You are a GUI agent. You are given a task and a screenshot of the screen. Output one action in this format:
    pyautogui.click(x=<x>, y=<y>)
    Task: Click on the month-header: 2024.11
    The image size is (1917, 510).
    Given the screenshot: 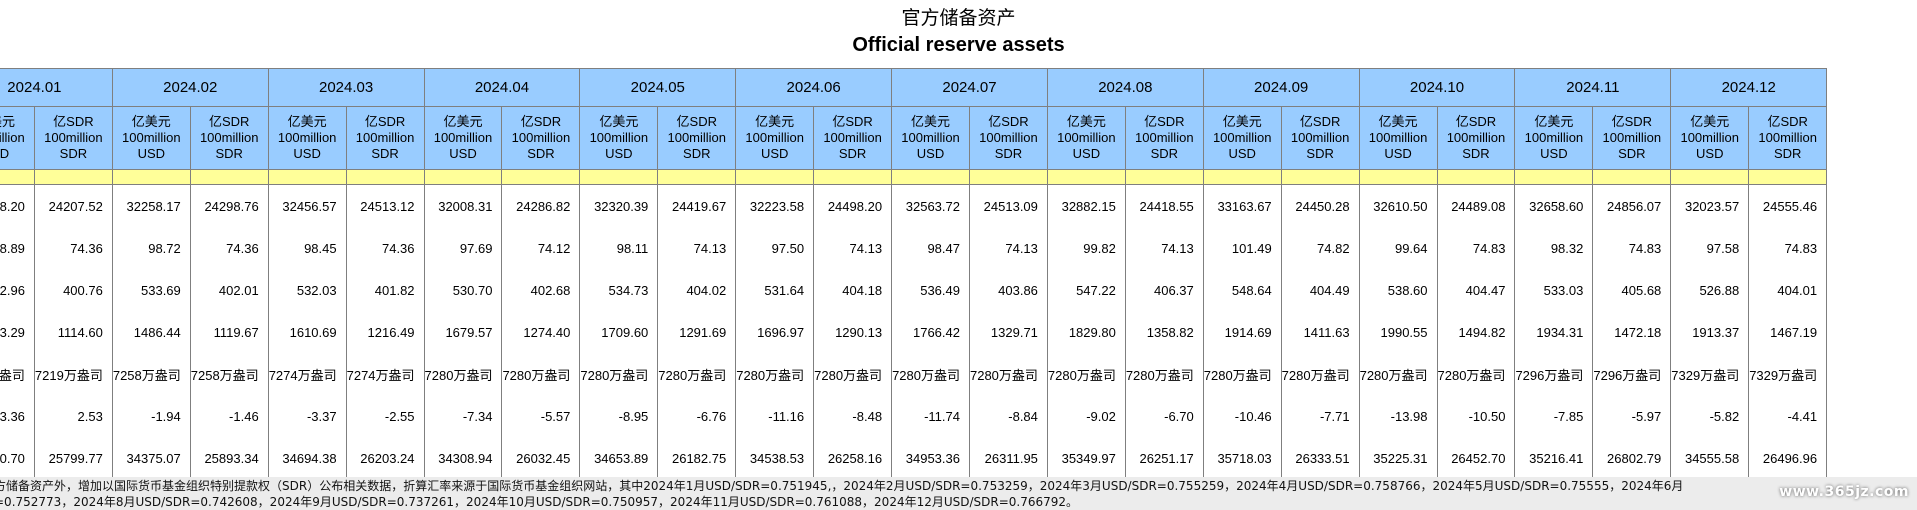 What is the action you would take?
    pyautogui.click(x=1593, y=87)
    